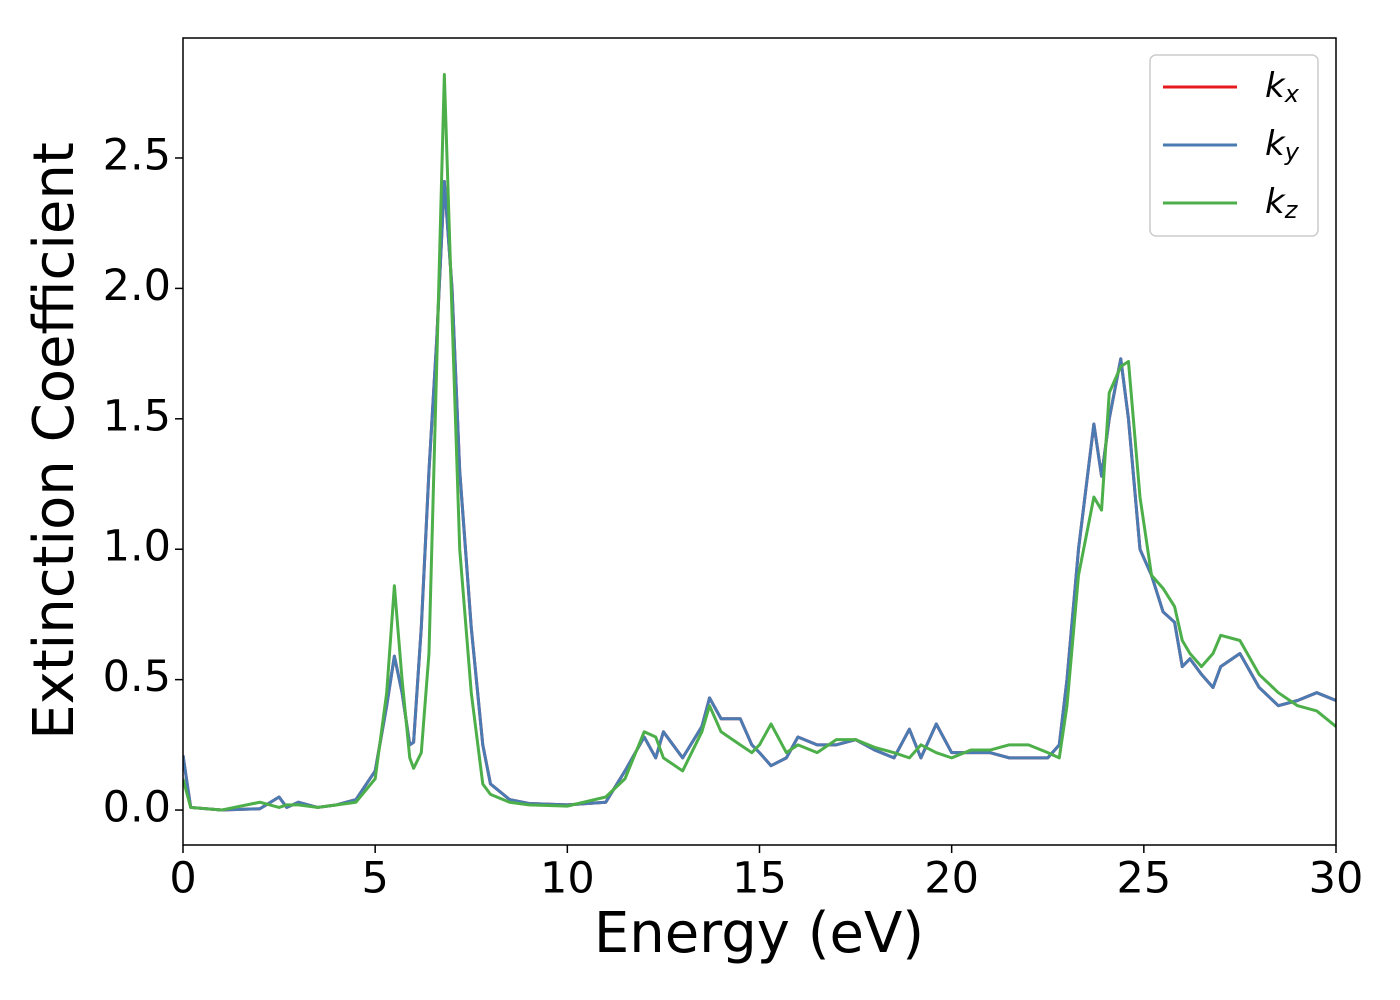  What do you see at coordinates (137, 808) in the screenshot?
I see `y-tick-label: 0.0` at bounding box center [137, 808].